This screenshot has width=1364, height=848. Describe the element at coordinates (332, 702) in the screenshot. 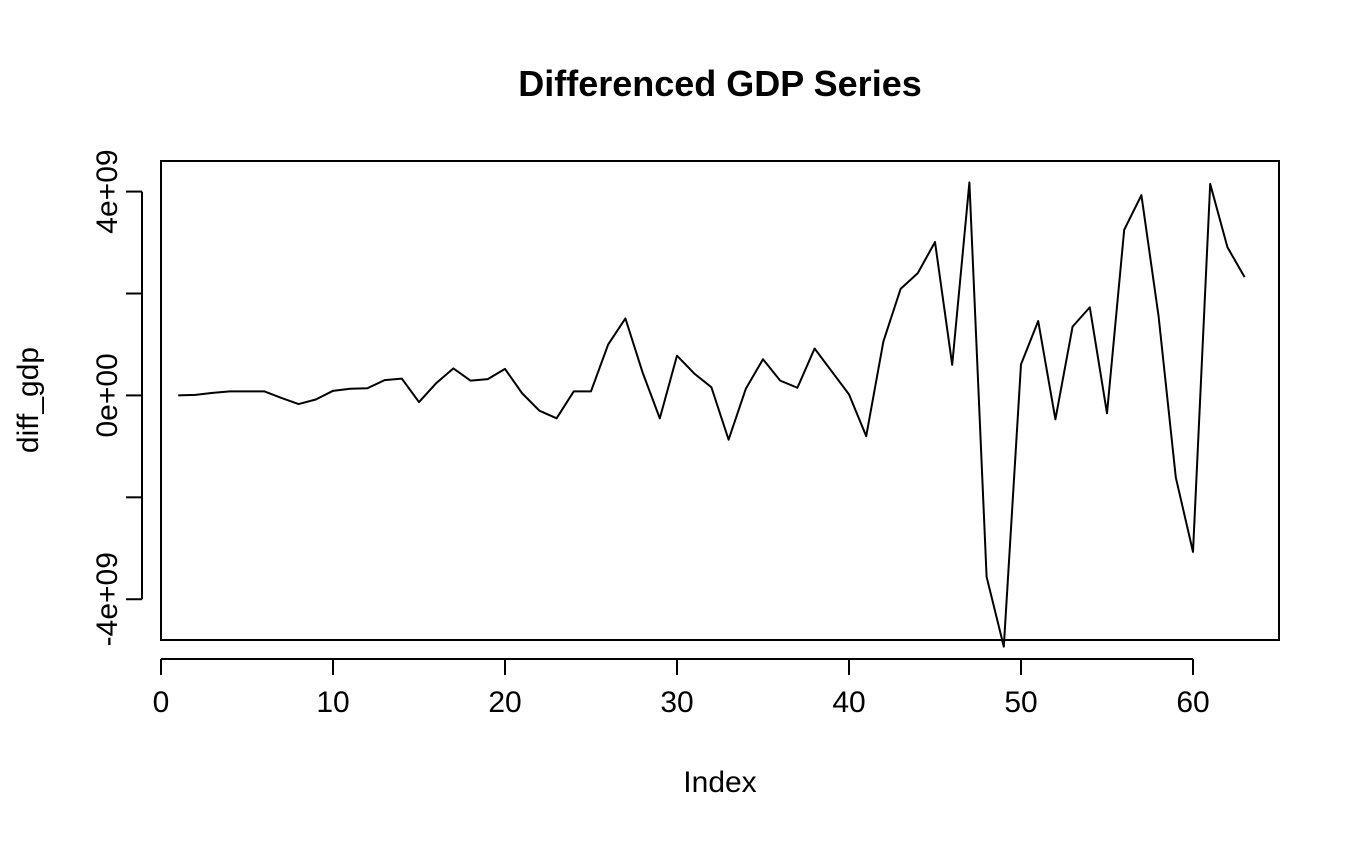

I see `x-tick-label: 10` at that location.